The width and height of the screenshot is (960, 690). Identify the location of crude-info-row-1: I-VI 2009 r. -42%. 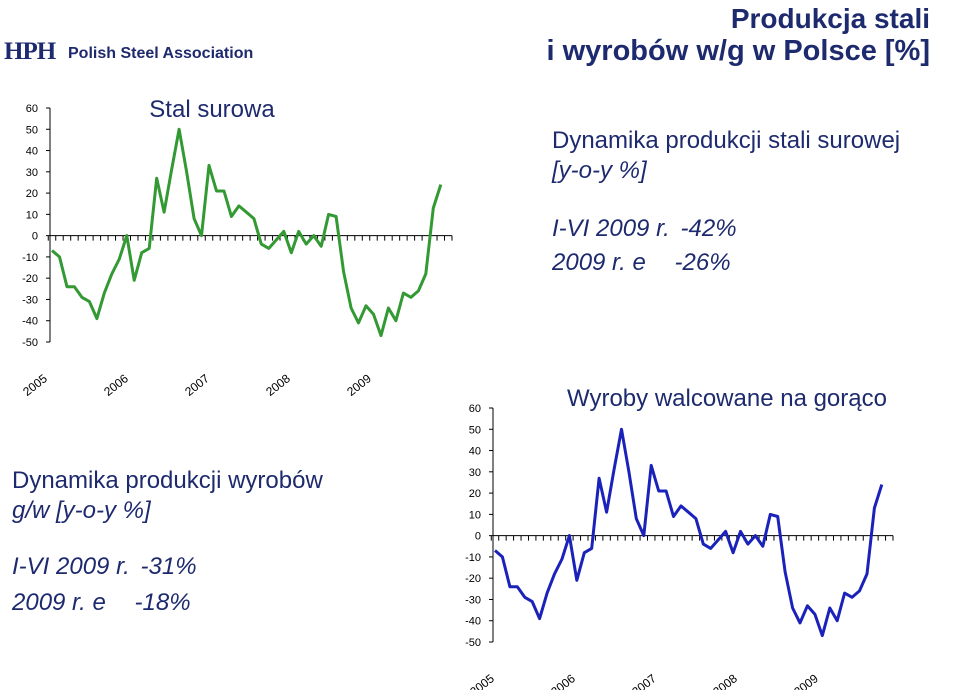
(702, 229).